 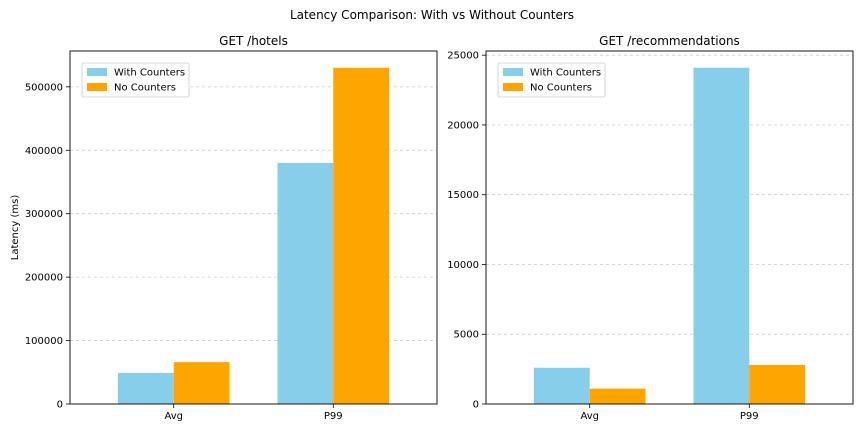 What do you see at coordinates (669, 41) in the screenshot?
I see `chart-title: GET /recommendations` at bounding box center [669, 41].